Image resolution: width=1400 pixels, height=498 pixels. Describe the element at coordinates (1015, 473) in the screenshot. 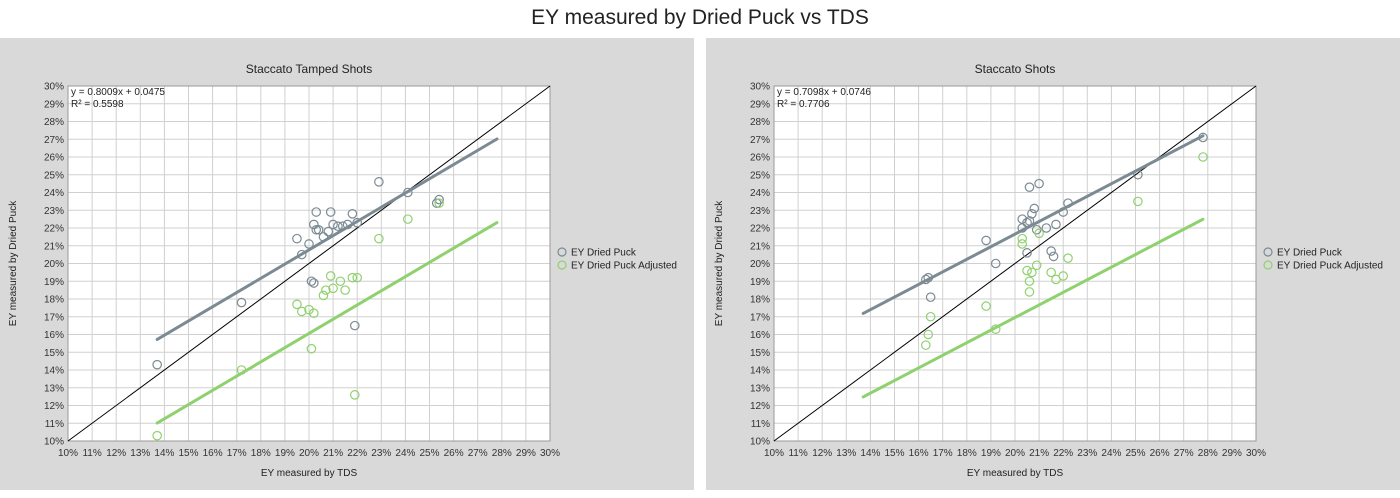

I see `x-axis-label: EY measured by TDS` at that location.